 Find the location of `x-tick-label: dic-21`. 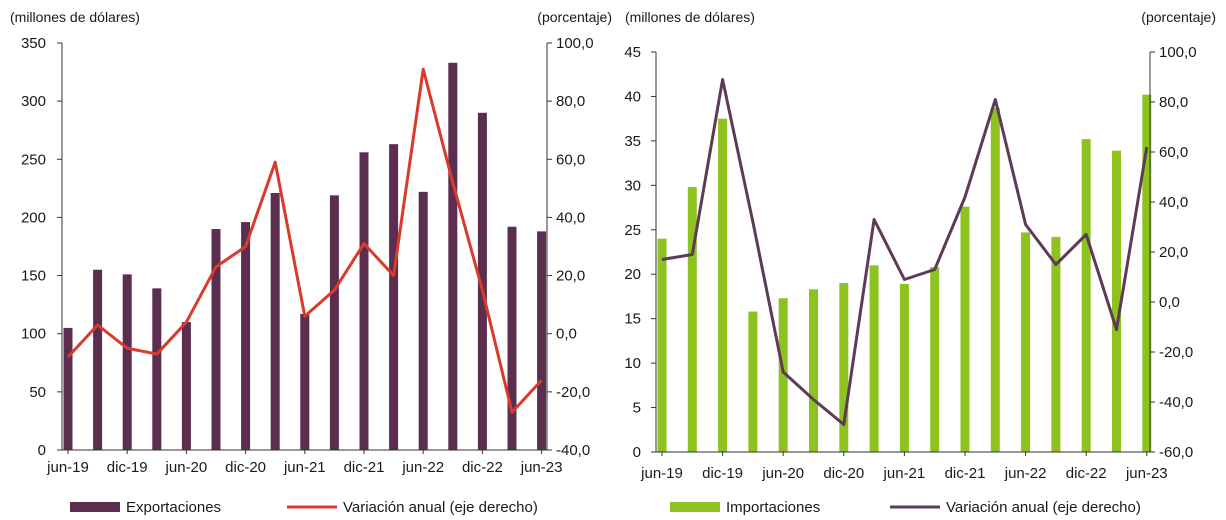

x-tick-label: dic-21 is located at coordinates (965, 473).